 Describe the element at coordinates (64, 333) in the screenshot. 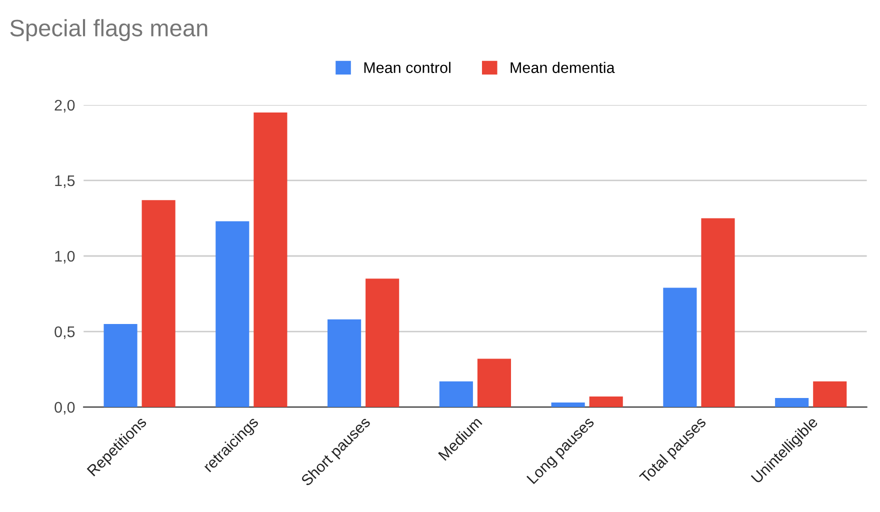

I see `y-tick-label: 0,5` at that location.